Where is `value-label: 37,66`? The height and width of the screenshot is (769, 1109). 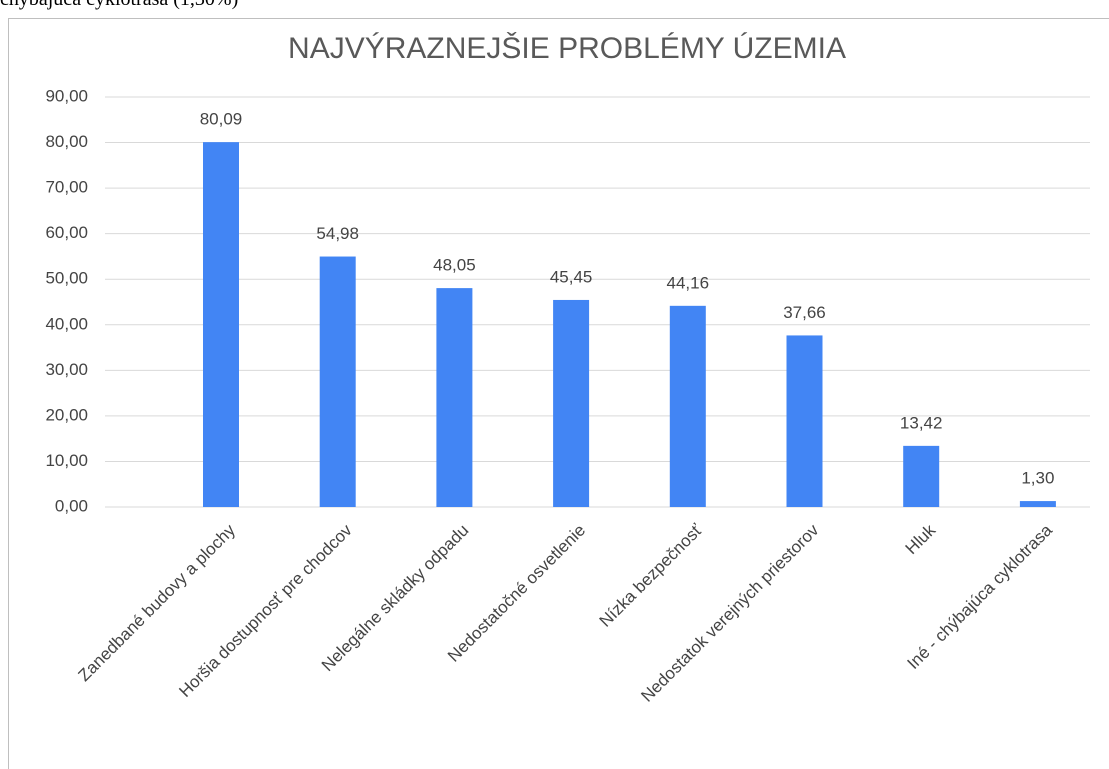 value-label: 37,66 is located at coordinates (804, 312).